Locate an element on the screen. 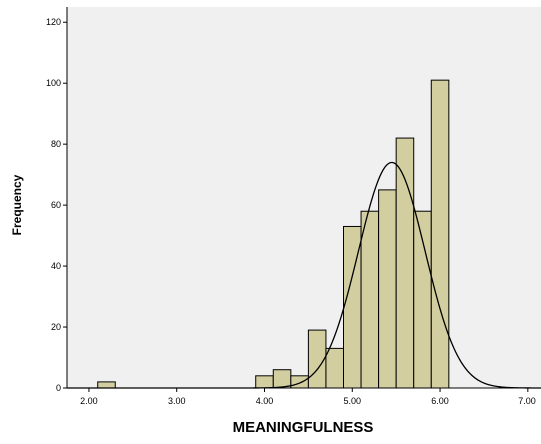  y-tick-label: 20 is located at coordinates (56, 327).